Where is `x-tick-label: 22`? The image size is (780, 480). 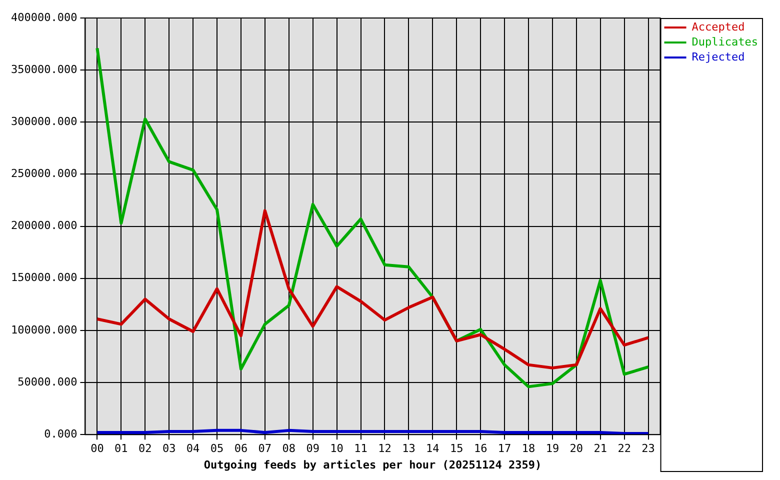 x-tick-label: 22 is located at coordinates (624, 449).